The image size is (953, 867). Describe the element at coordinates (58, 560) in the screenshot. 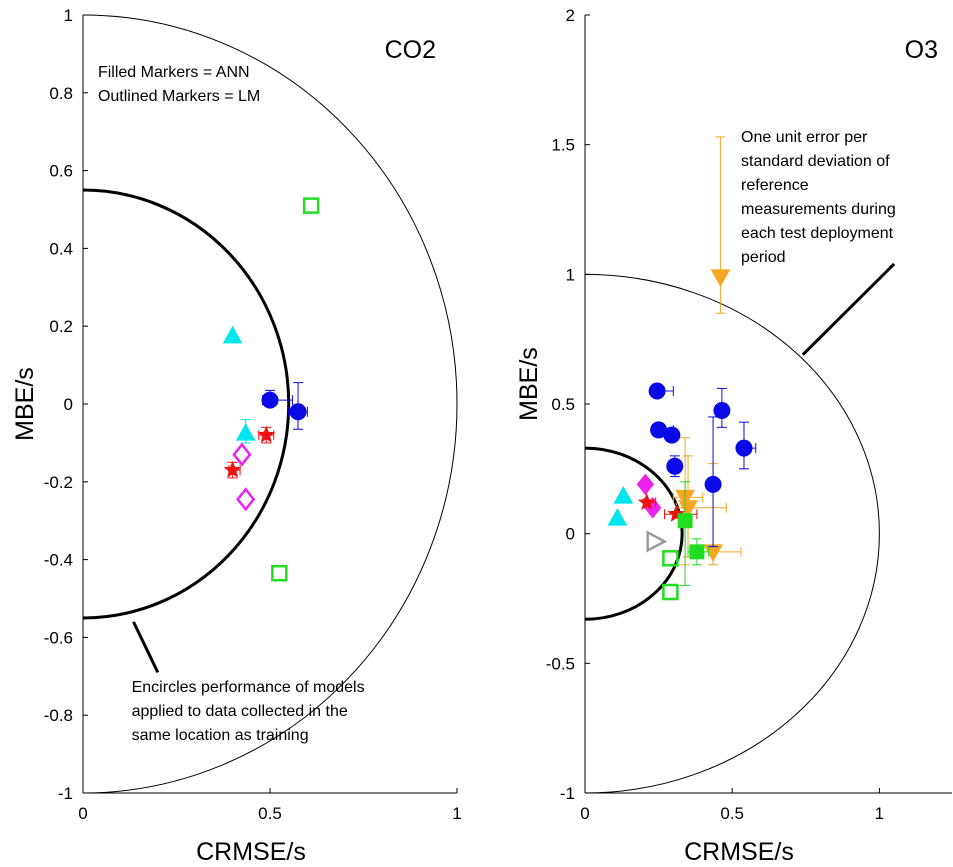

I see `co2-y-tick-label: -0.4` at that location.